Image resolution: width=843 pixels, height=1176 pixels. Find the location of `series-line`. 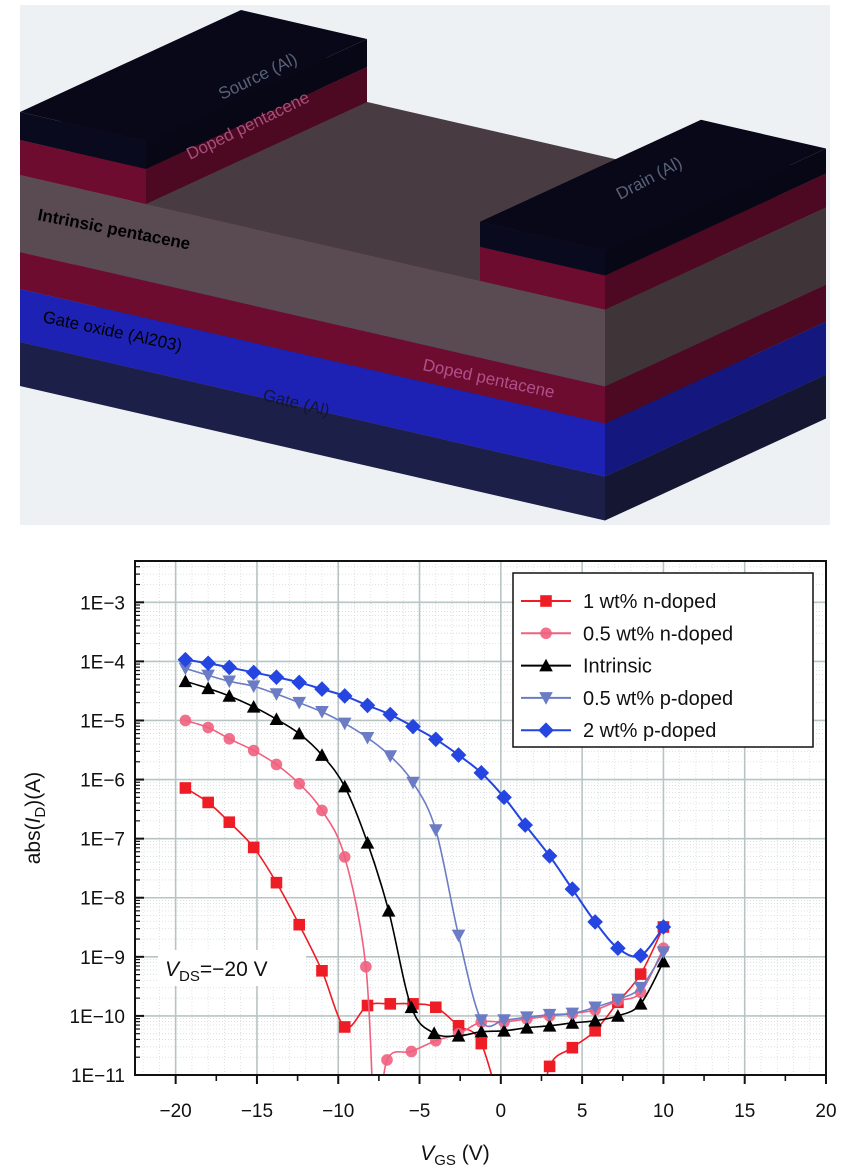

series-line is located at coordinates (424, 931).